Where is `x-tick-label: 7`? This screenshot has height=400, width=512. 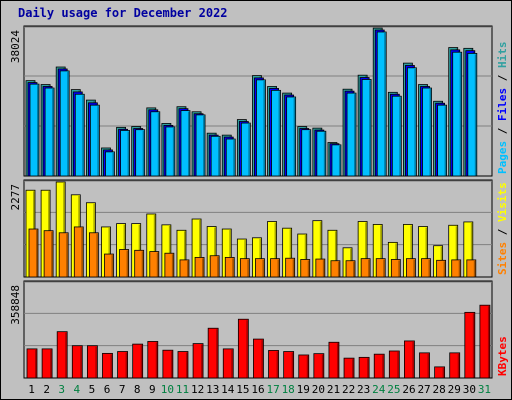 x-tick-label: 7 is located at coordinates (122, 389).